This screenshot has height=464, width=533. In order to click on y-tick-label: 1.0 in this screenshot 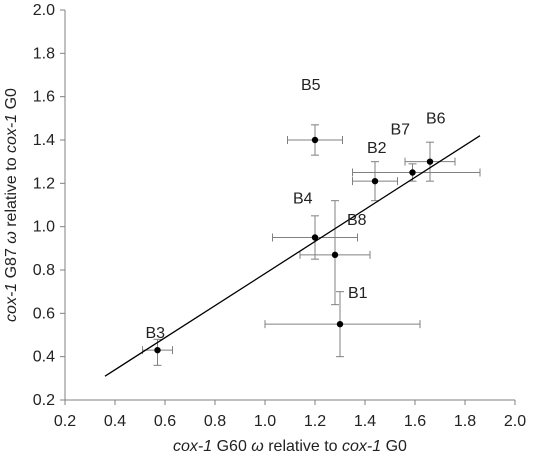, I will do `click(44, 227)`.